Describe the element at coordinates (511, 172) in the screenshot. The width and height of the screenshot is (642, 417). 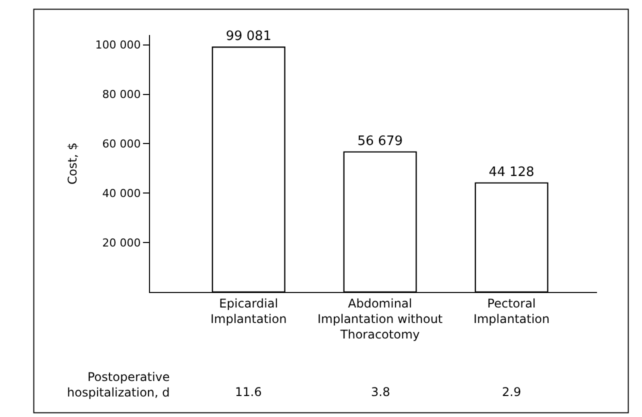
I see `data-label: 44 128` at that location.